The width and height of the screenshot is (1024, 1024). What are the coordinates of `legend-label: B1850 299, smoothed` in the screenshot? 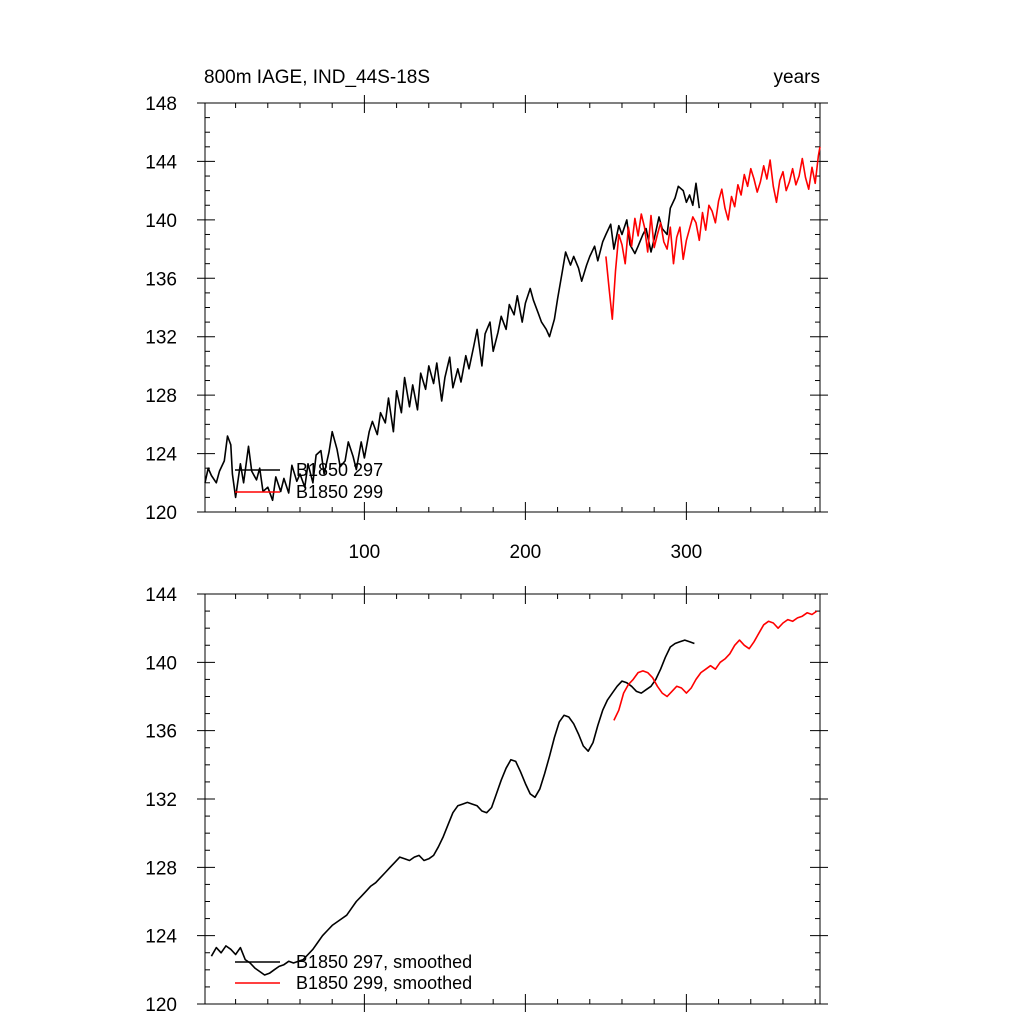 It's located at (384, 983).